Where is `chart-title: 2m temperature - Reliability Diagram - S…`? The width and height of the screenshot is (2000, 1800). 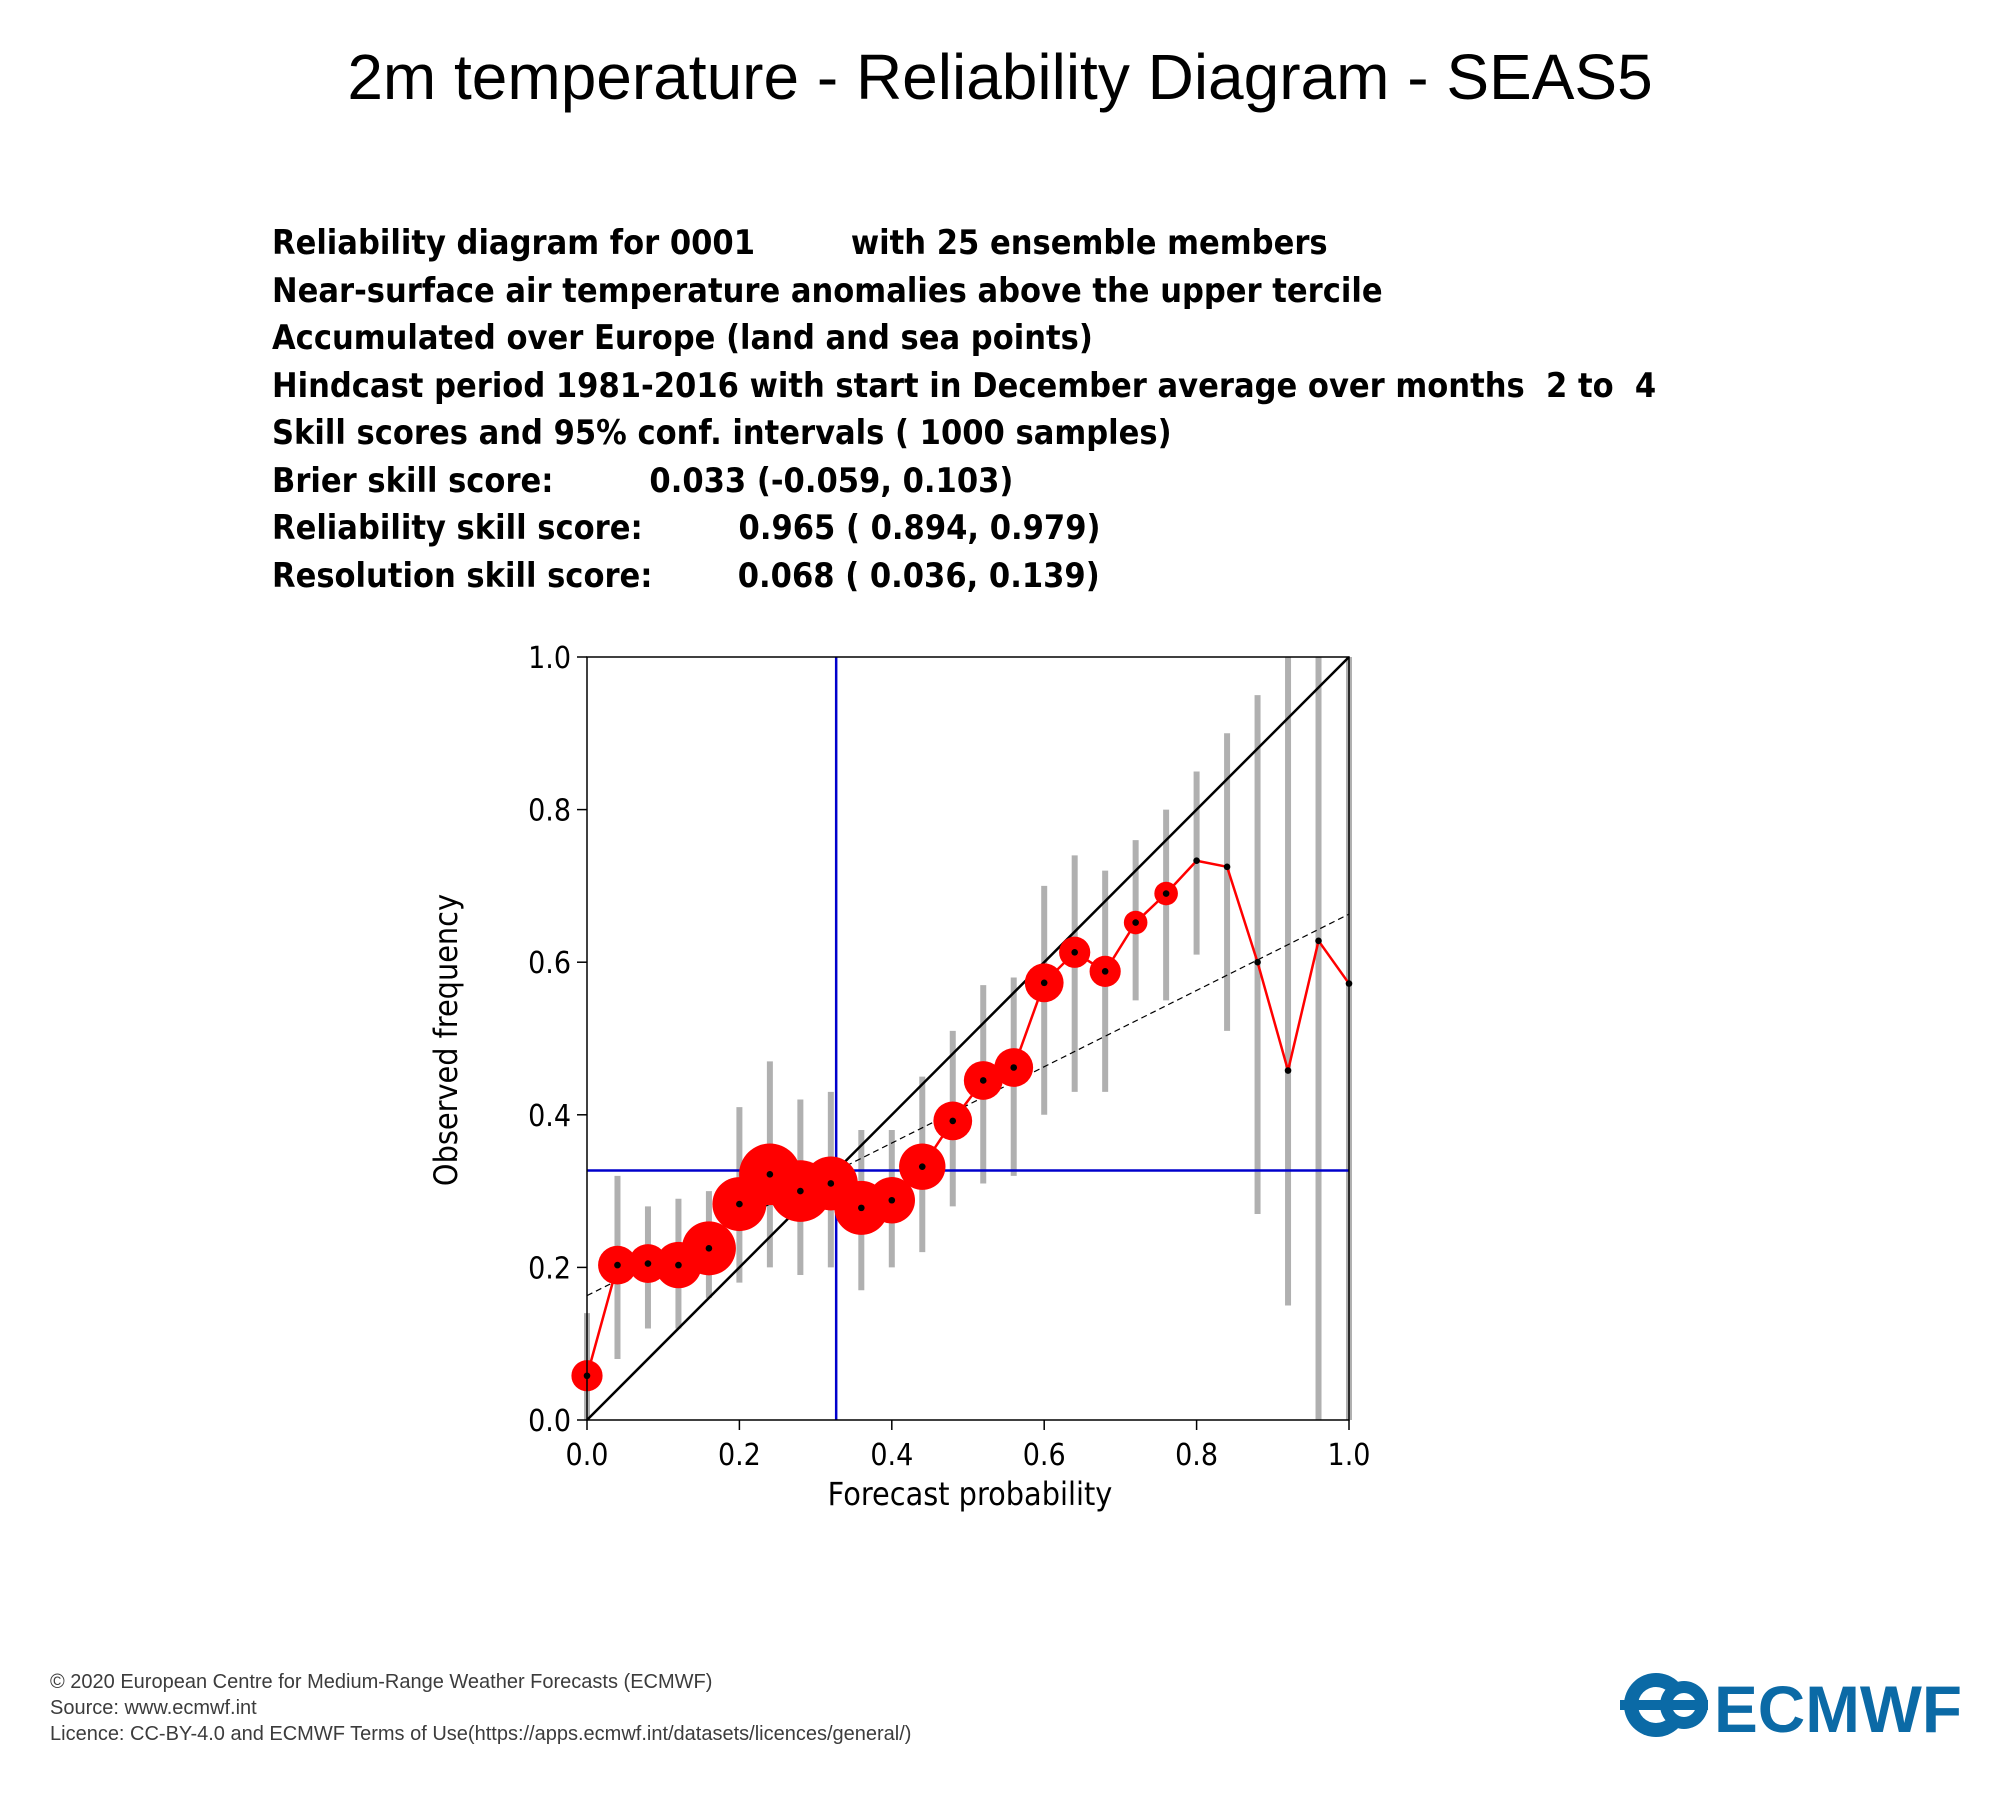
chart-title: 2m temperature - Reliability Diagram - S… is located at coordinates (1000, 77).